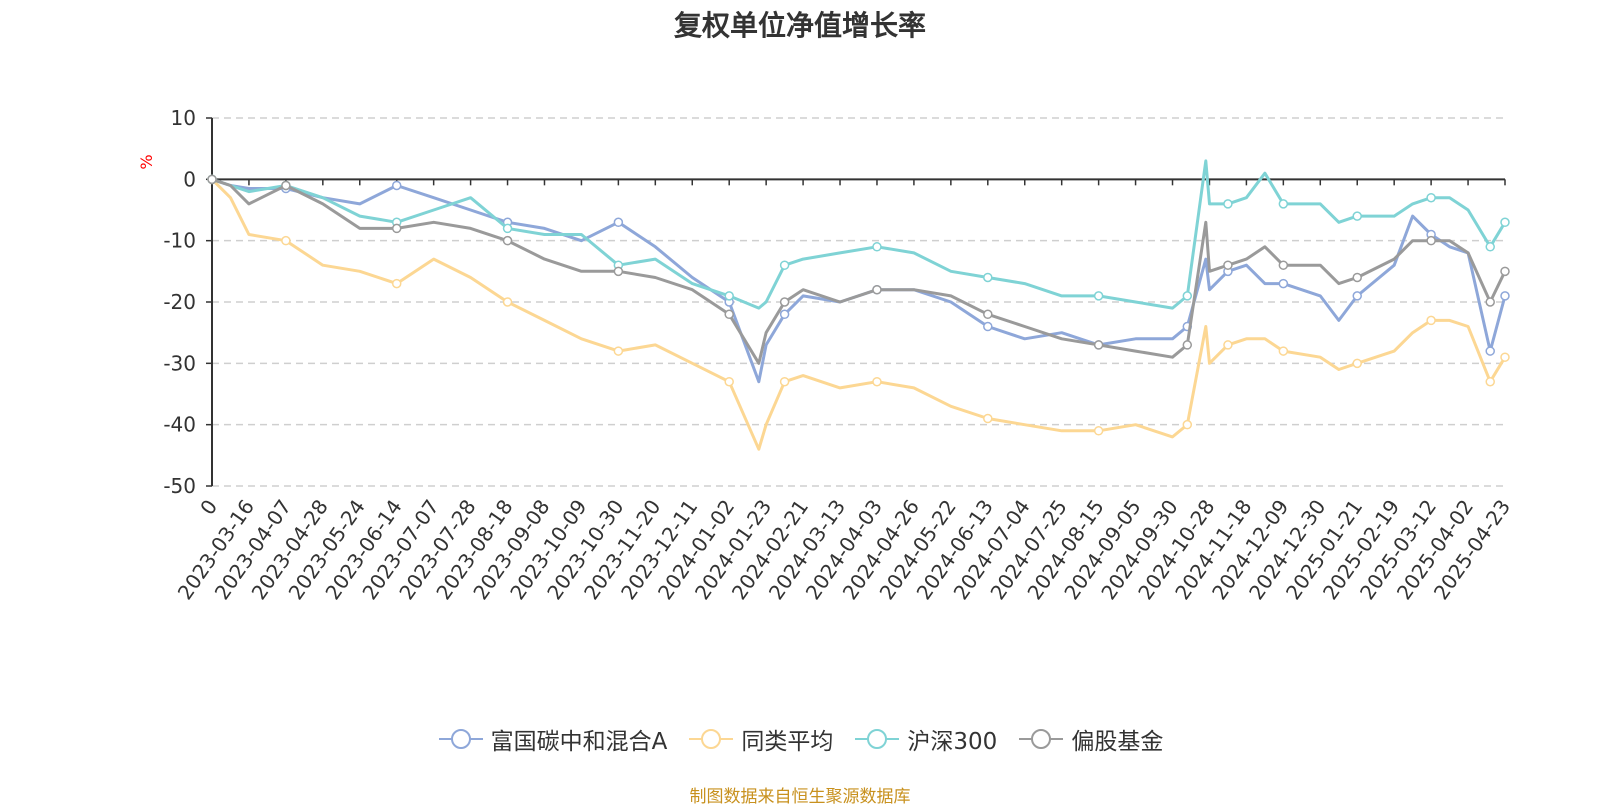  I want to click on y-tick-label: -10, so click(179, 241).